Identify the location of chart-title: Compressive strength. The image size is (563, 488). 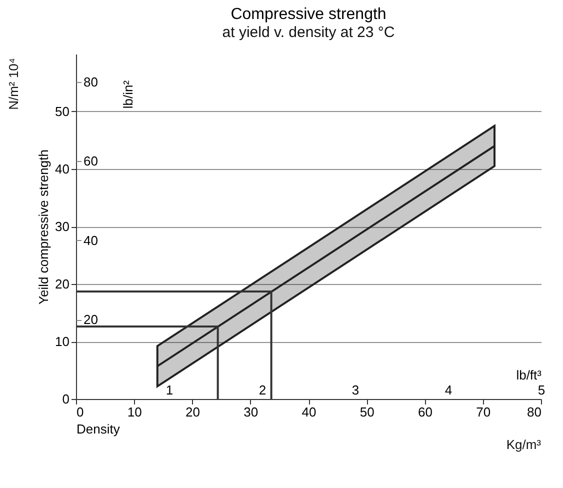
(308, 14).